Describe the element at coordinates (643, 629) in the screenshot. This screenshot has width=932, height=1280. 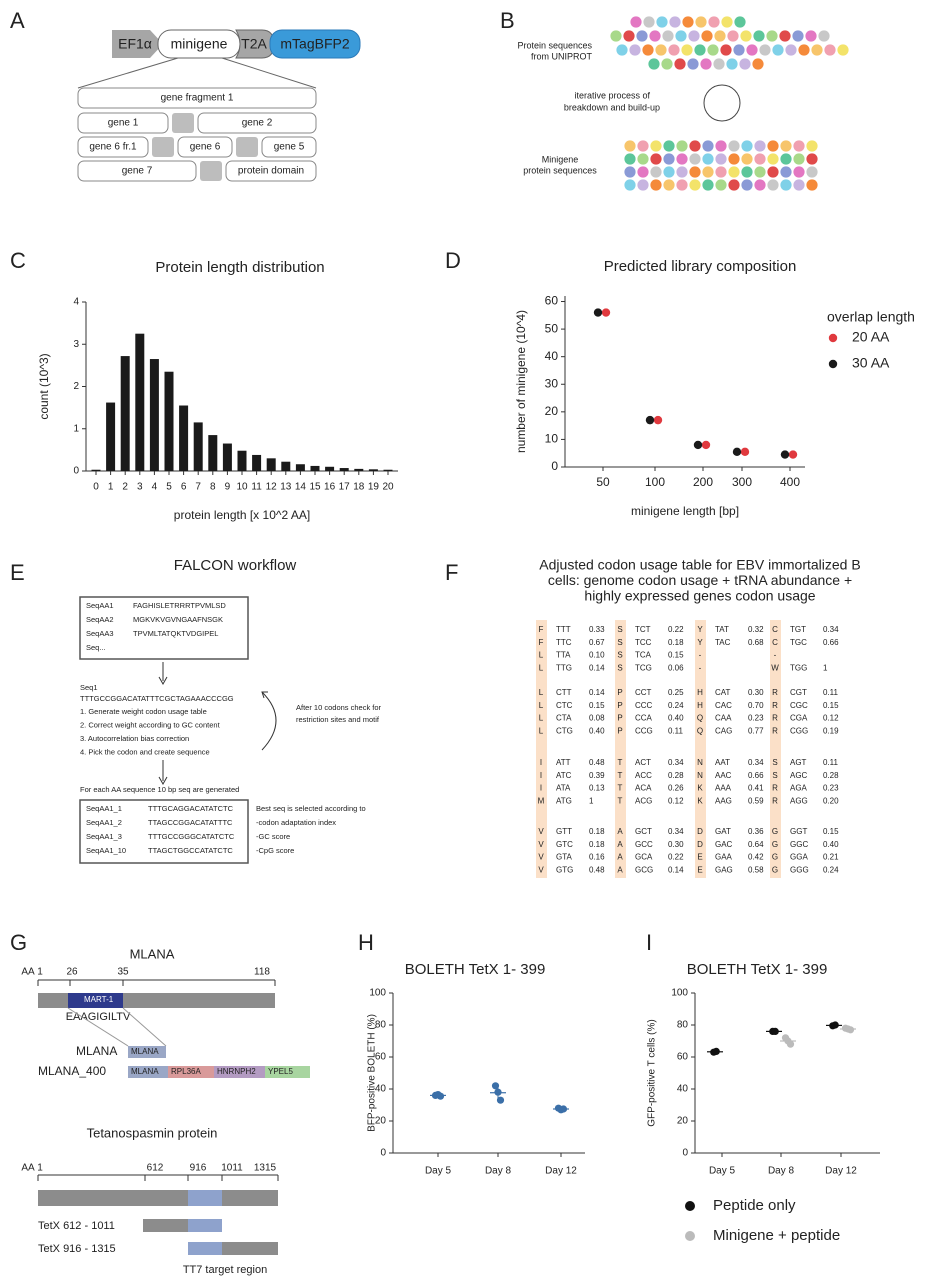
I see `codon-cell: TCT` at that location.